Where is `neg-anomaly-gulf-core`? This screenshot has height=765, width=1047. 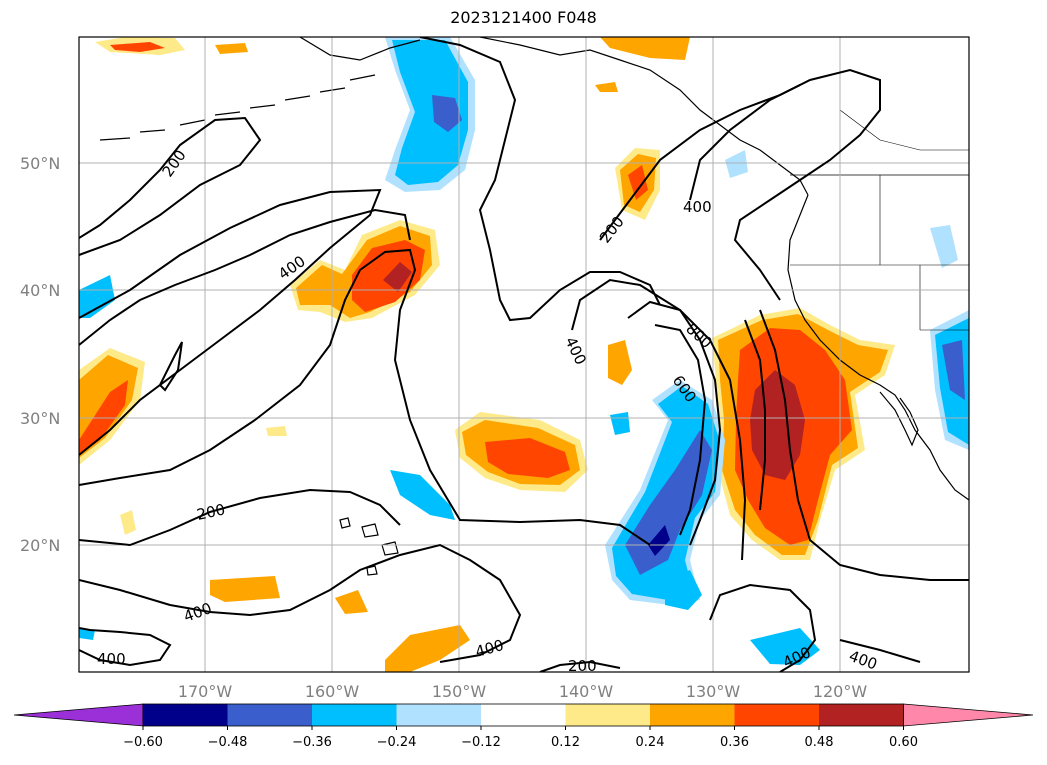
neg-anomaly-gulf-core is located at coordinates (447, 113).